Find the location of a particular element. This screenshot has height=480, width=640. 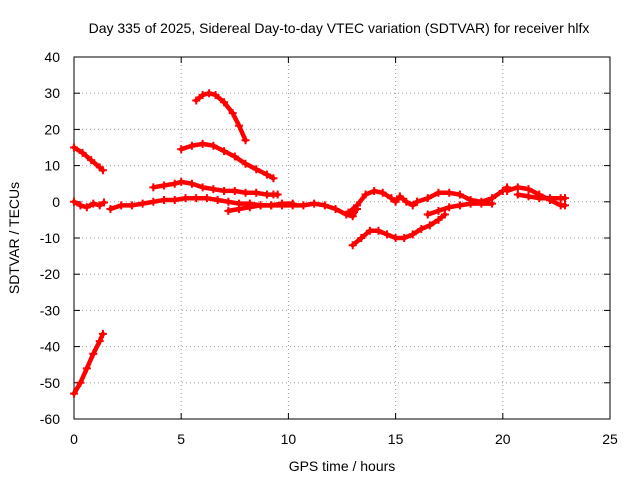

series-arc-l is located at coordinates (460, 209).